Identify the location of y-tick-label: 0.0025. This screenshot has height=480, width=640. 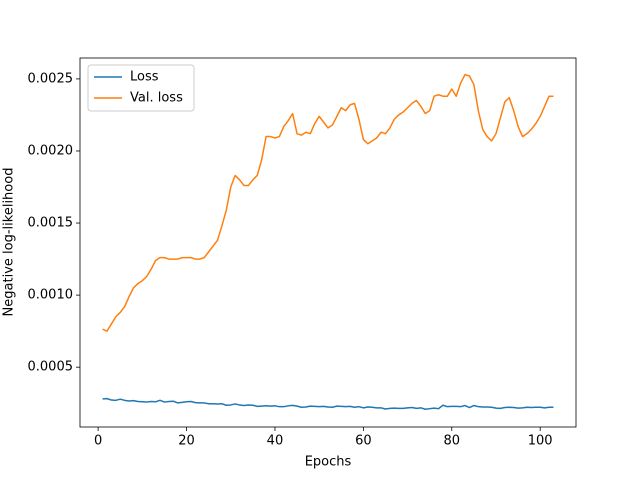
(51, 78).